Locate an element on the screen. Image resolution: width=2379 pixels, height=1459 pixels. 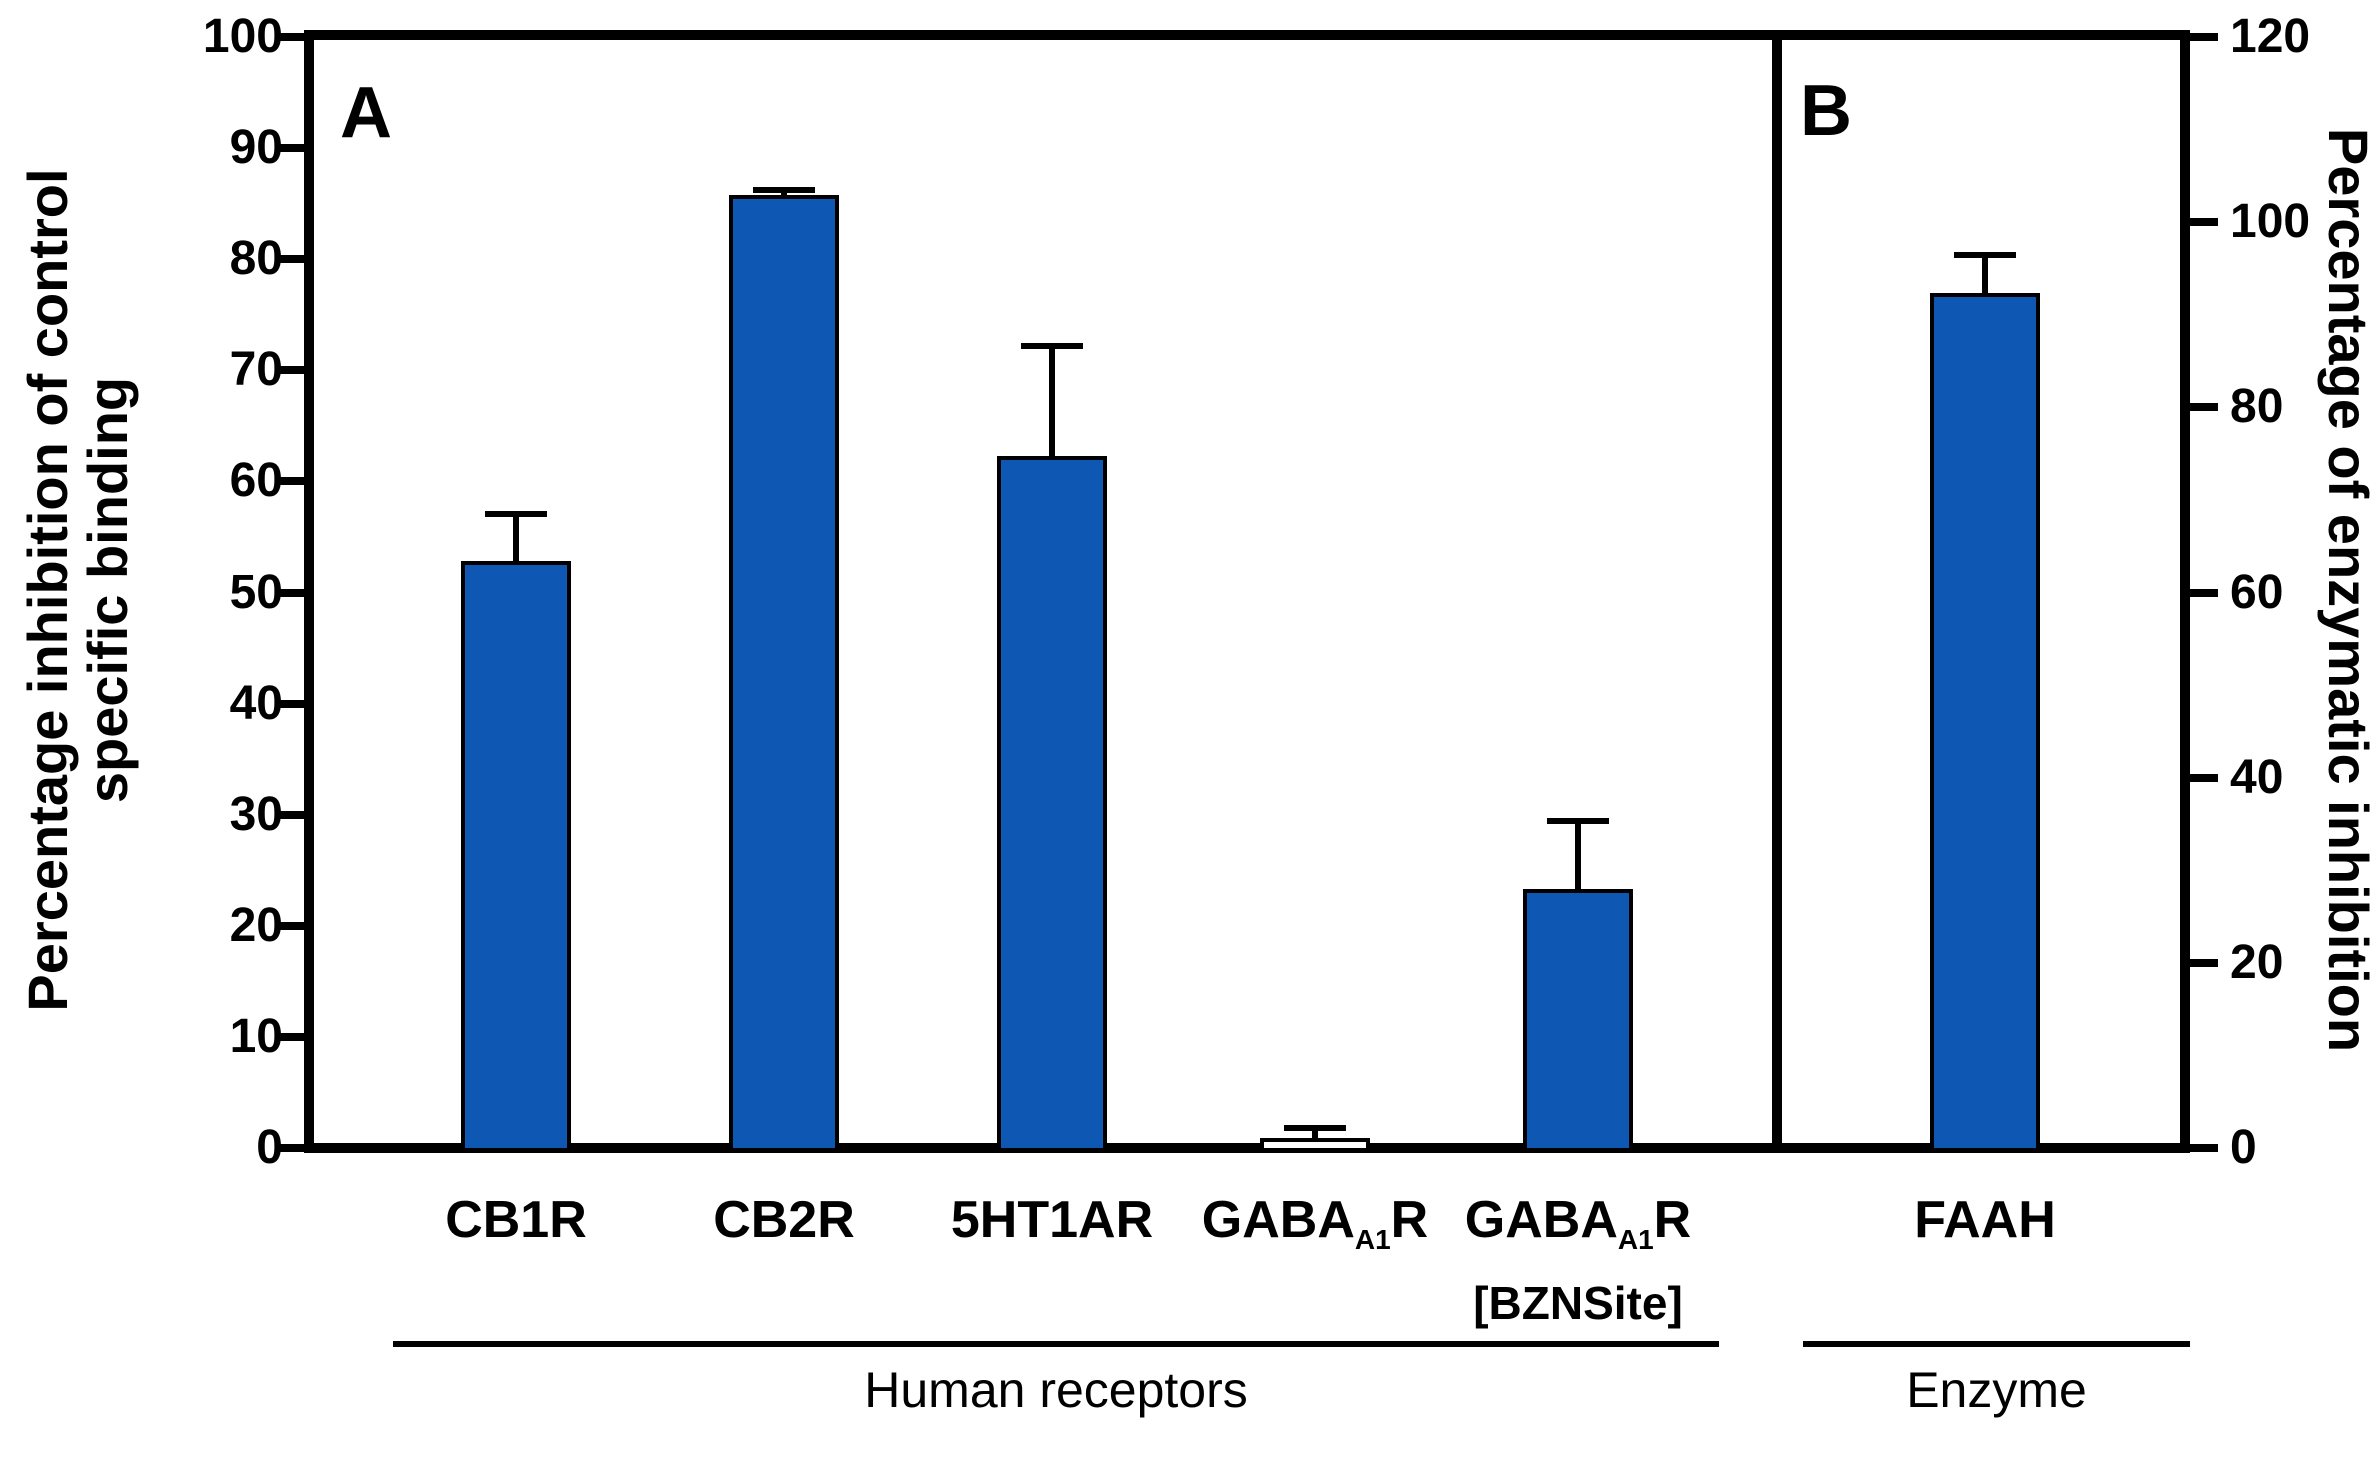
right-axis-title: Percentage of enzymatic inhibition is located at coordinates (2348, 620).